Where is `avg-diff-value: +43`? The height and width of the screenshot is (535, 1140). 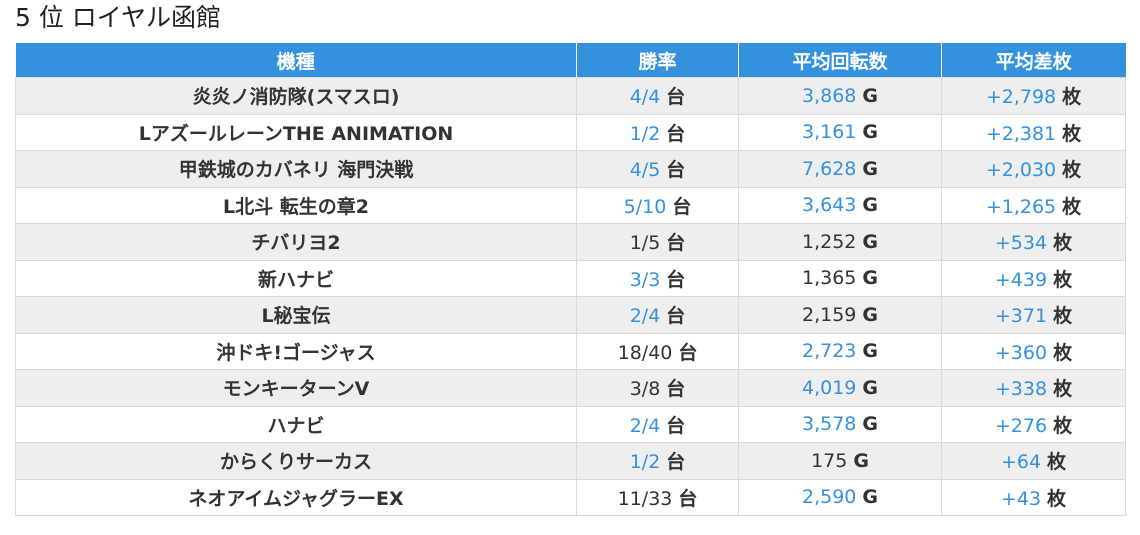
avg-diff-value: +43 is located at coordinates (1021, 498).